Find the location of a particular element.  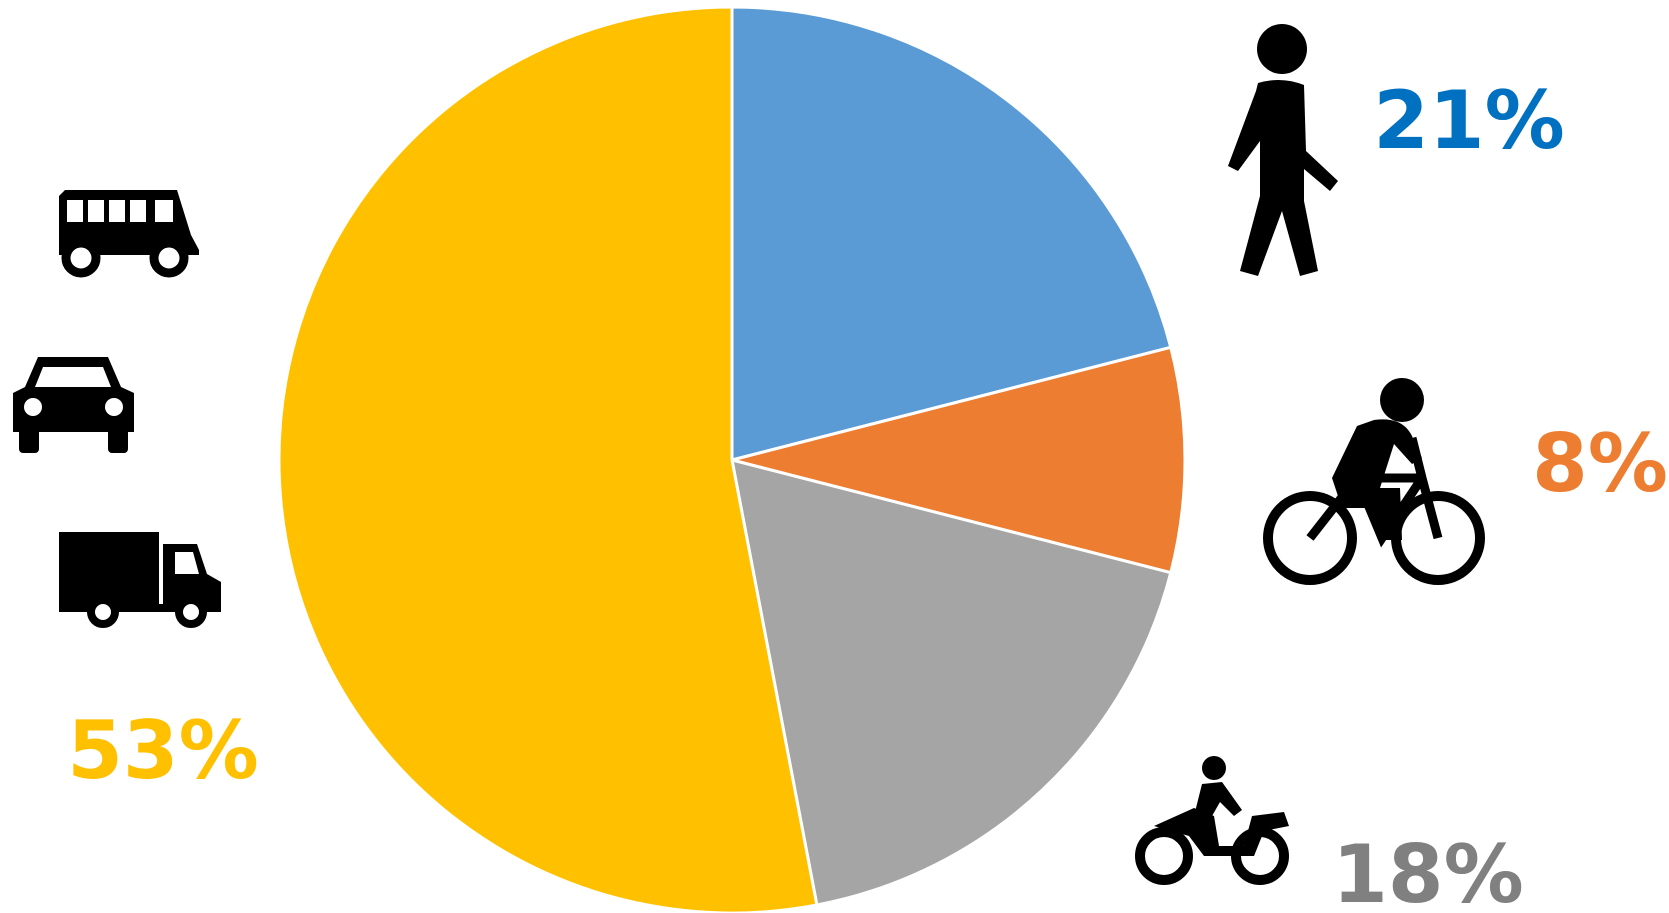

value-label: 18% is located at coordinates (1427, 870).